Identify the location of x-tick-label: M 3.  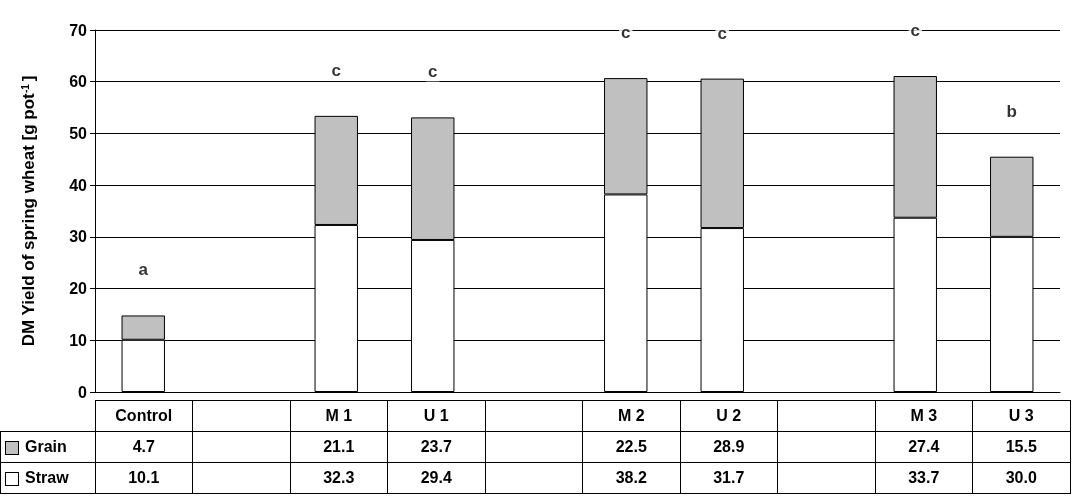
(924, 416).